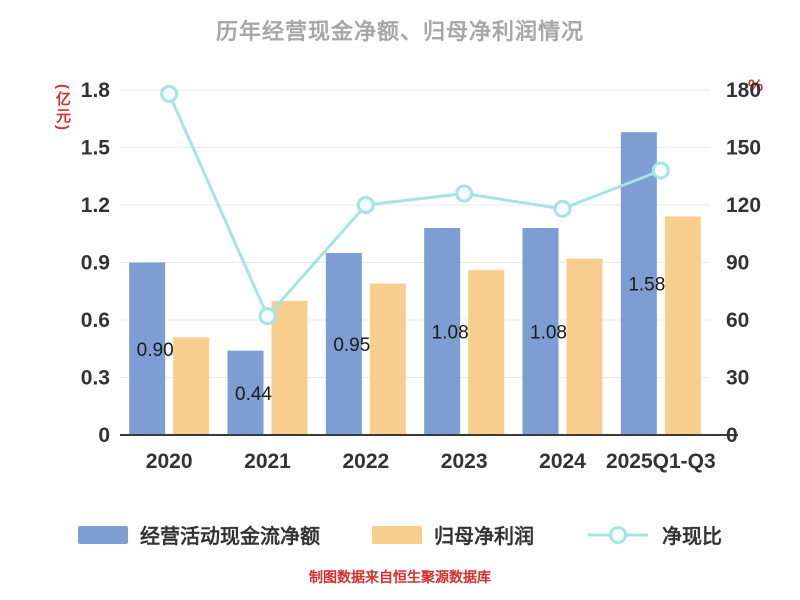  I want to click on bar-operating-cash-2020, so click(147, 348).